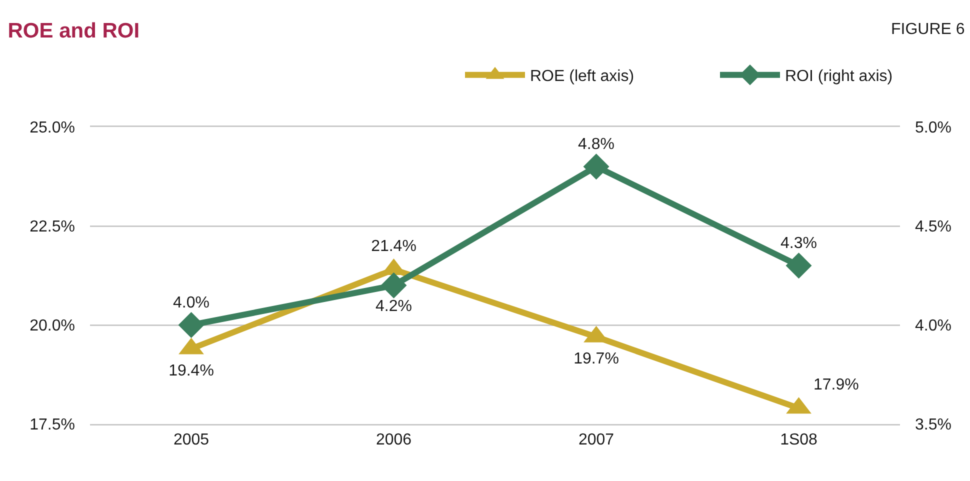 This screenshot has width=970, height=481. Describe the element at coordinates (191, 440) in the screenshot. I see `x-tick-label: 2005` at that location.